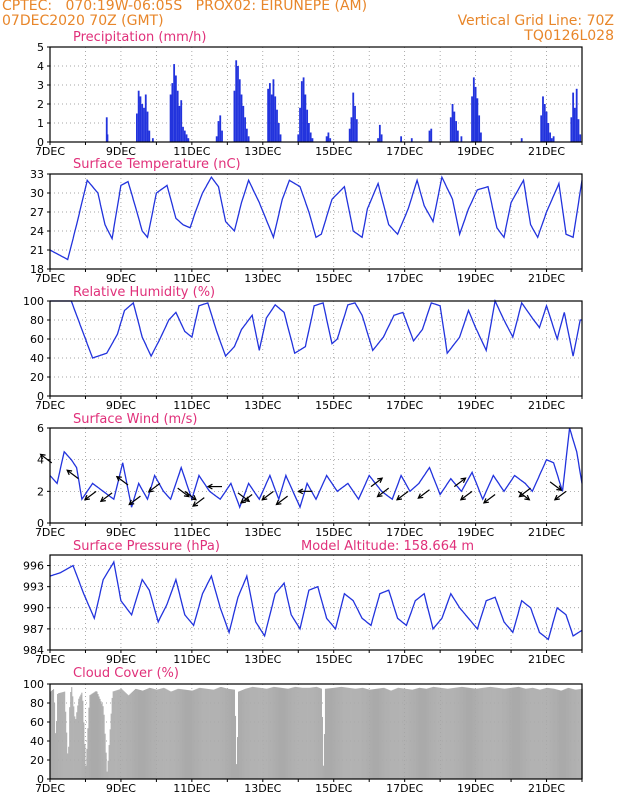  Describe the element at coordinates (316, 600) in the screenshot. I see `series-line` at that location.